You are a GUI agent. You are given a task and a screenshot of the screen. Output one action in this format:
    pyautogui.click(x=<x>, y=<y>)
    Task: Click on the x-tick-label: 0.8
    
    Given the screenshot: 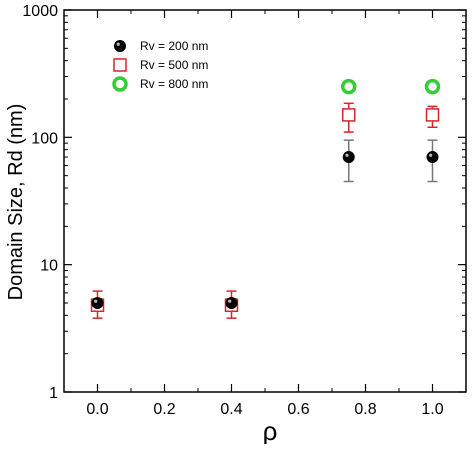 What is the action you would take?
    pyautogui.click(x=365, y=409)
    